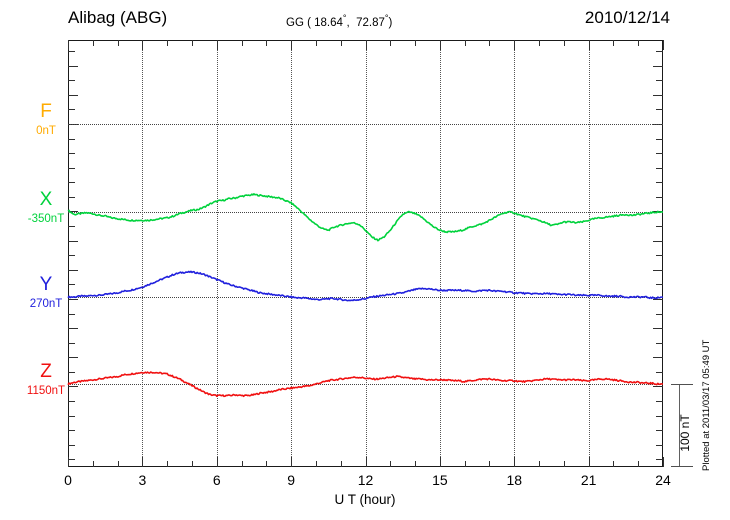 The image size is (730, 520). What do you see at coordinates (682, 384) in the screenshot?
I see `scale-bar-top-cap` at bounding box center [682, 384].